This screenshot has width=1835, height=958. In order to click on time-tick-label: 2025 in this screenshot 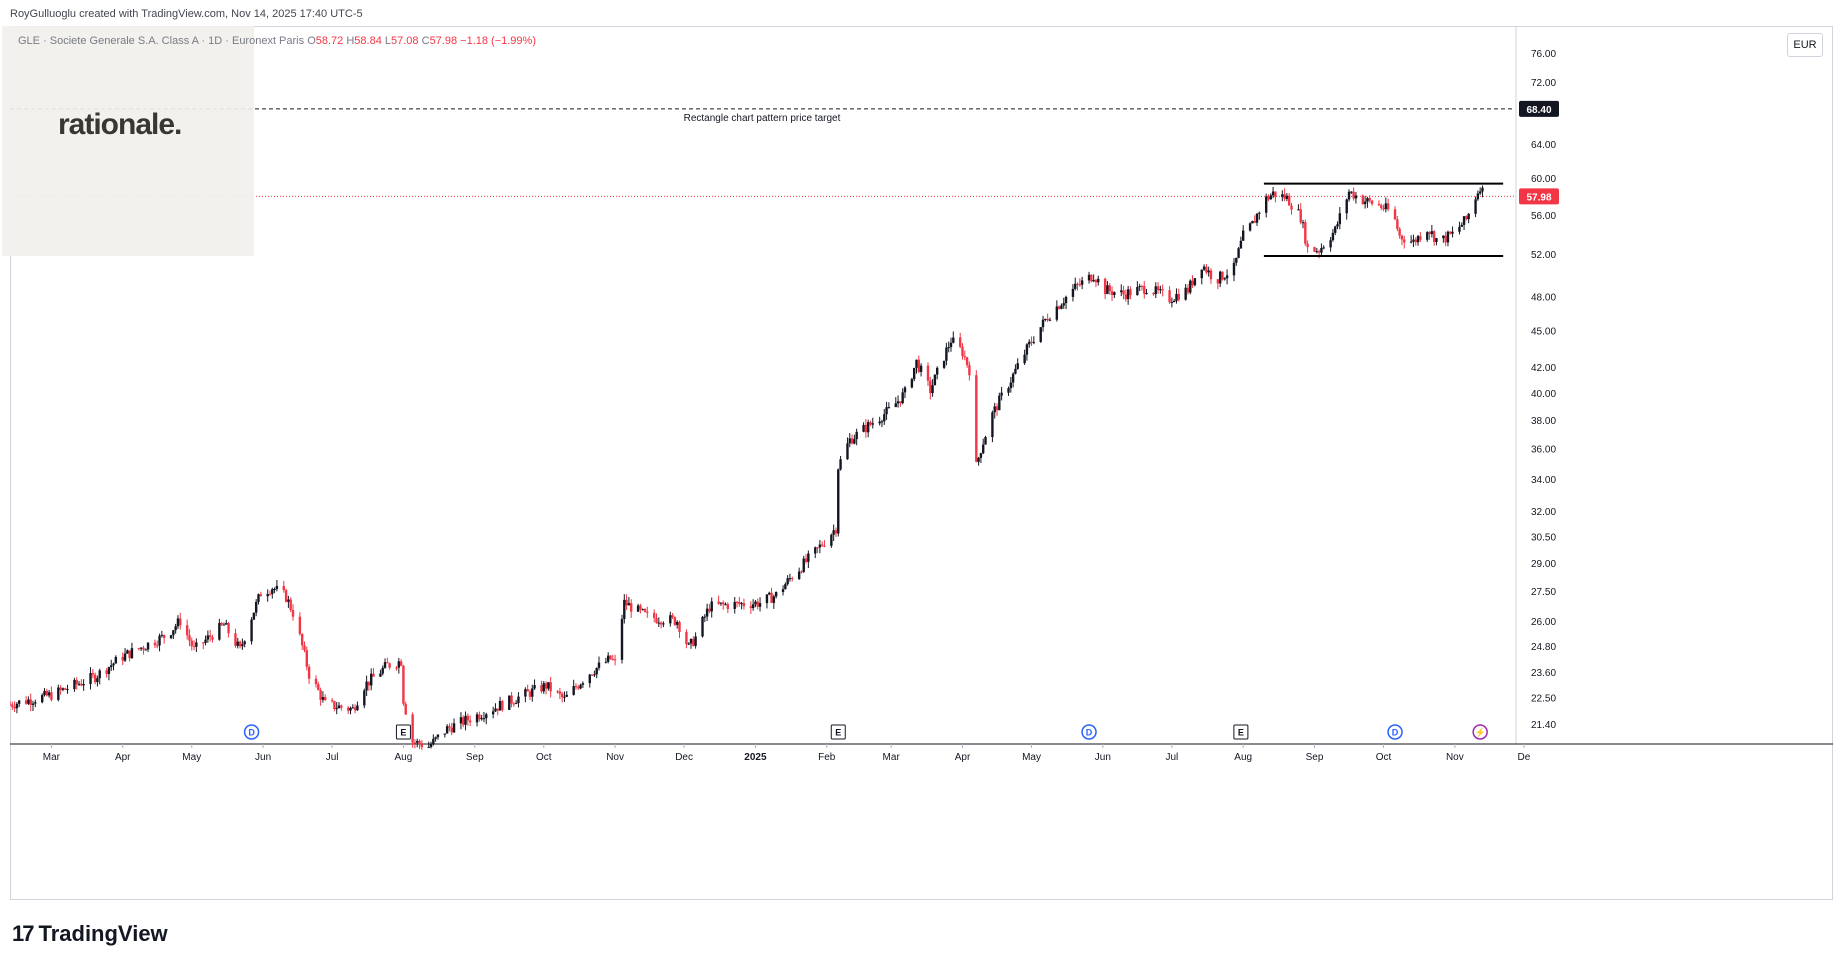, I will do `click(755, 757)`.